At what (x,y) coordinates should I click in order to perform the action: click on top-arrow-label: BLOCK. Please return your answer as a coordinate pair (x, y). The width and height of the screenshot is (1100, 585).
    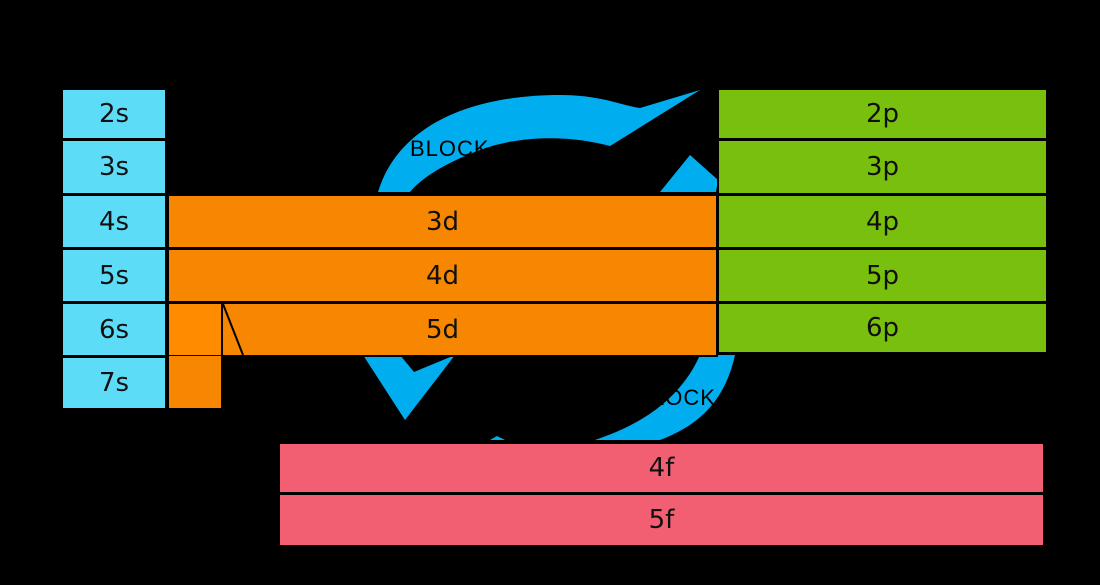
    Looking at the image, I should click on (450, 148).